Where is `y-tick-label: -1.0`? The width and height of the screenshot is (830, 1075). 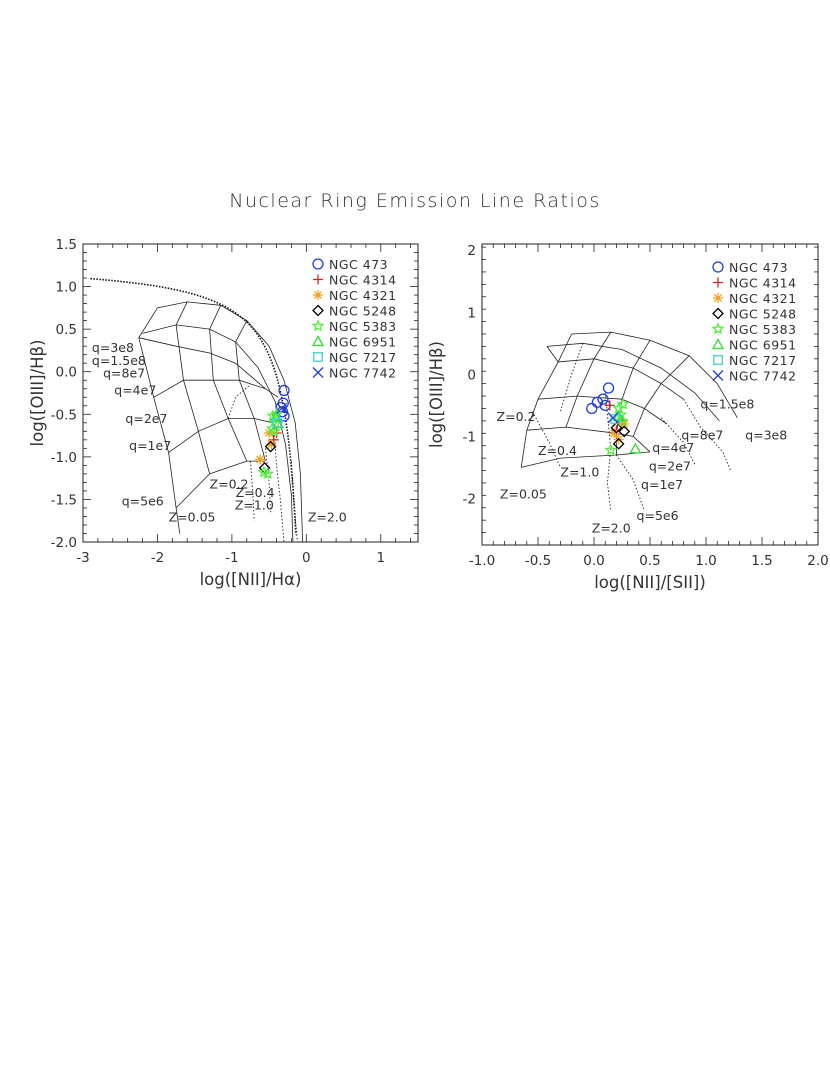
y-tick-label: -1.0 is located at coordinates (64, 458).